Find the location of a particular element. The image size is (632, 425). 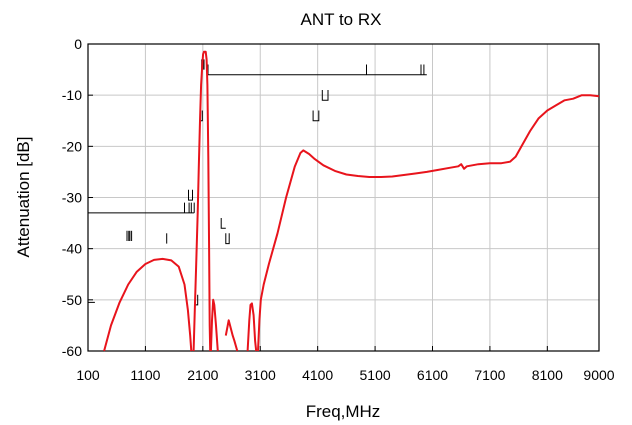

y-axis-label: Attenuation [dB] is located at coordinates (23, 197).